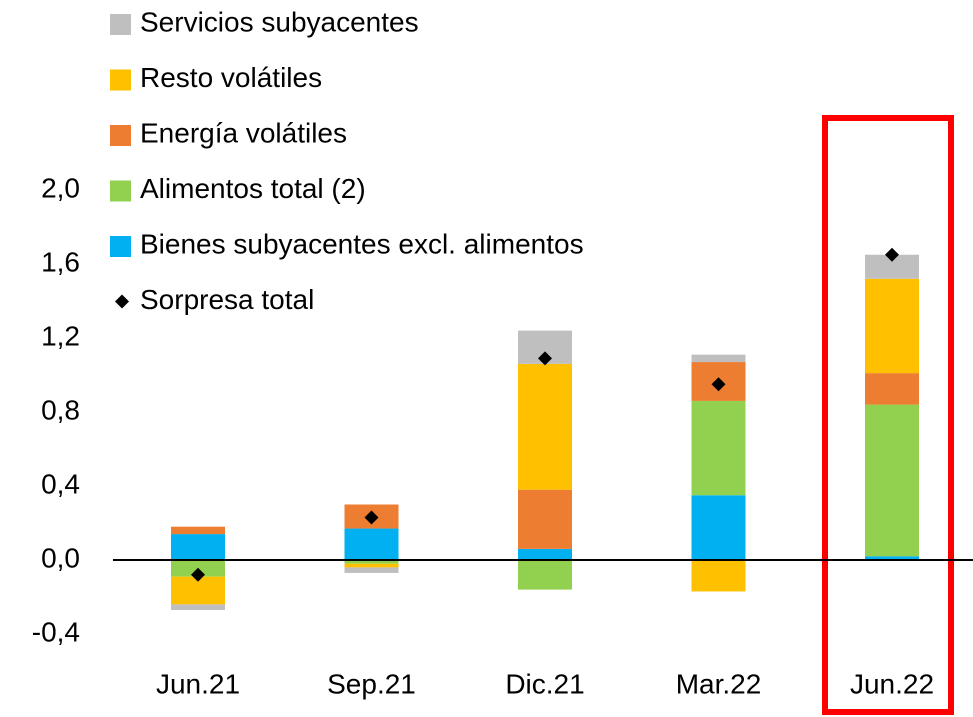 The image size is (973, 717). I want to click on highlight-box, so click(888, 415).